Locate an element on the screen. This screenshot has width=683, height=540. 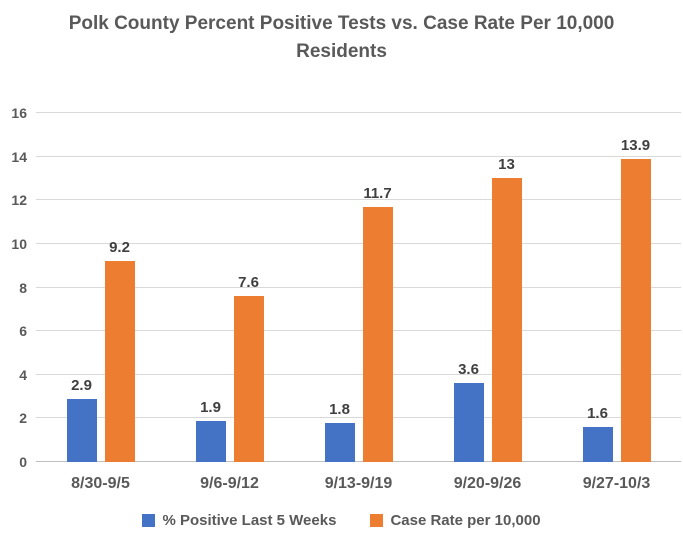
legend-item: Case Rate per 10,000 is located at coordinates (455, 520).